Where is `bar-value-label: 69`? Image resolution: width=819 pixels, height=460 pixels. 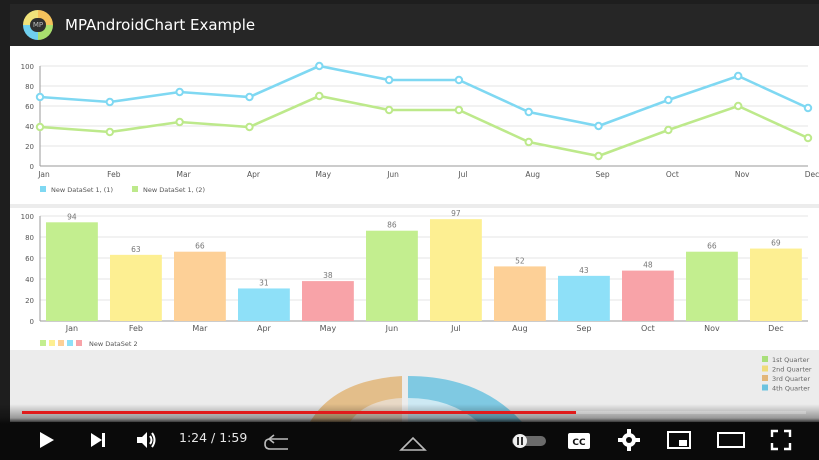
bar-value-label: 69 is located at coordinates (776, 243).